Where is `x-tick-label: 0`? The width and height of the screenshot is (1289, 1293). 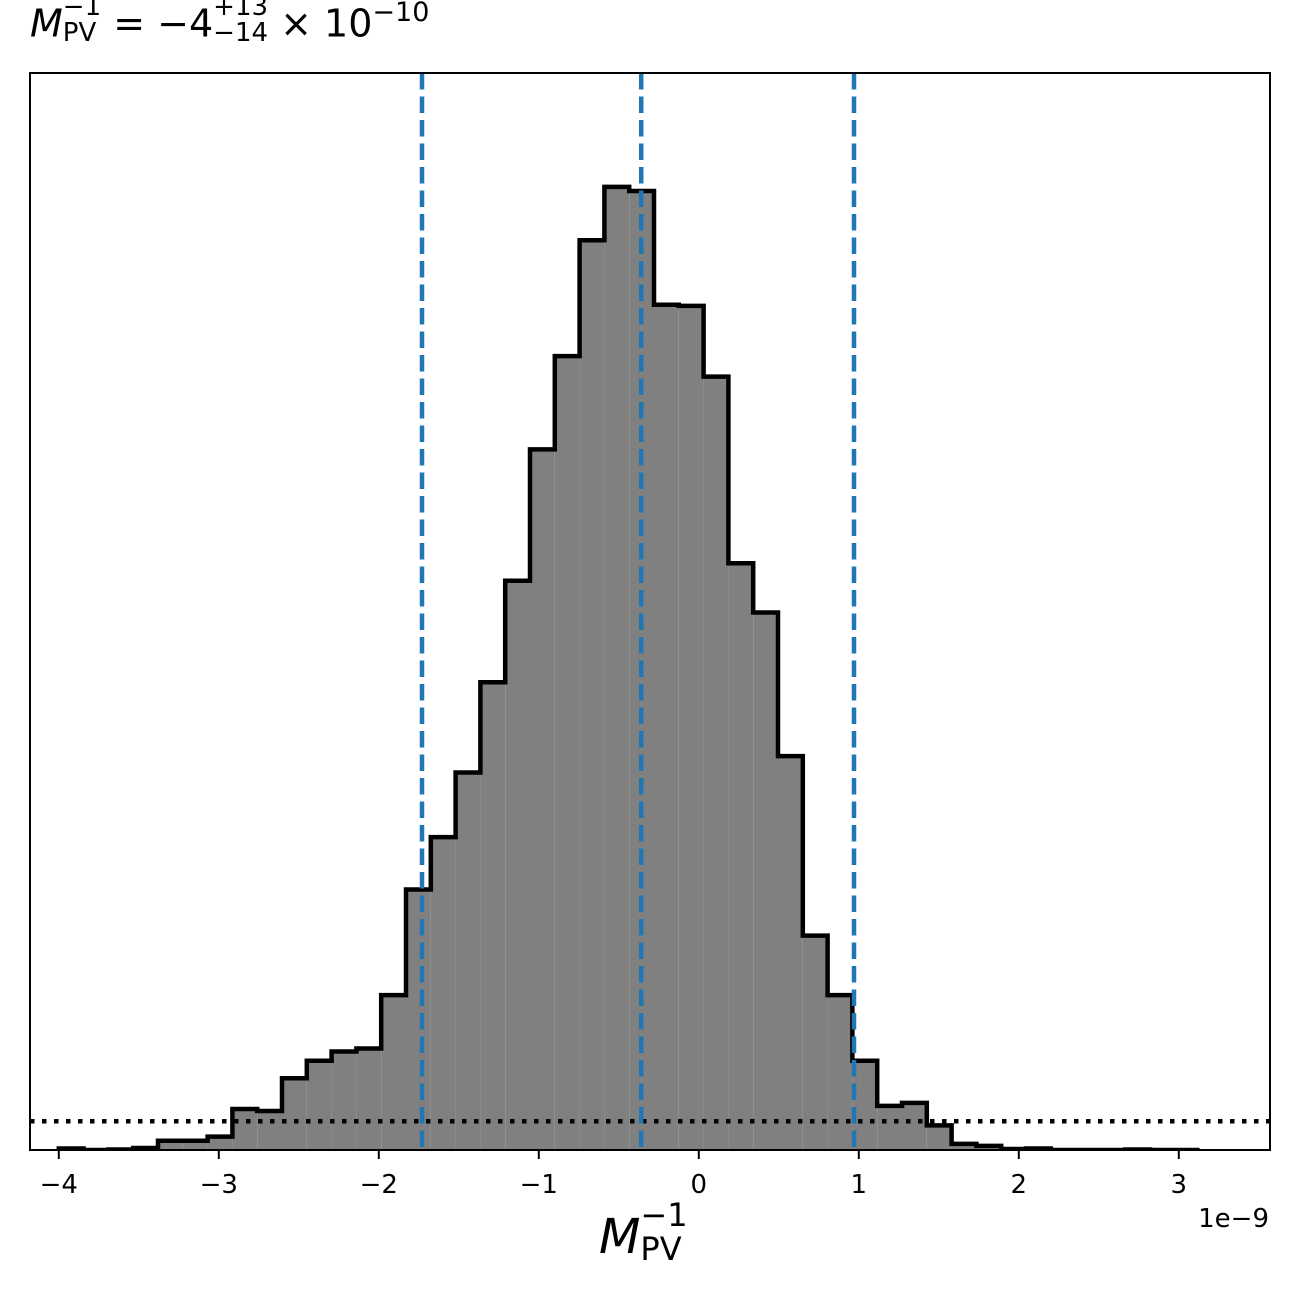
x-tick-label: 0 is located at coordinates (699, 1185).